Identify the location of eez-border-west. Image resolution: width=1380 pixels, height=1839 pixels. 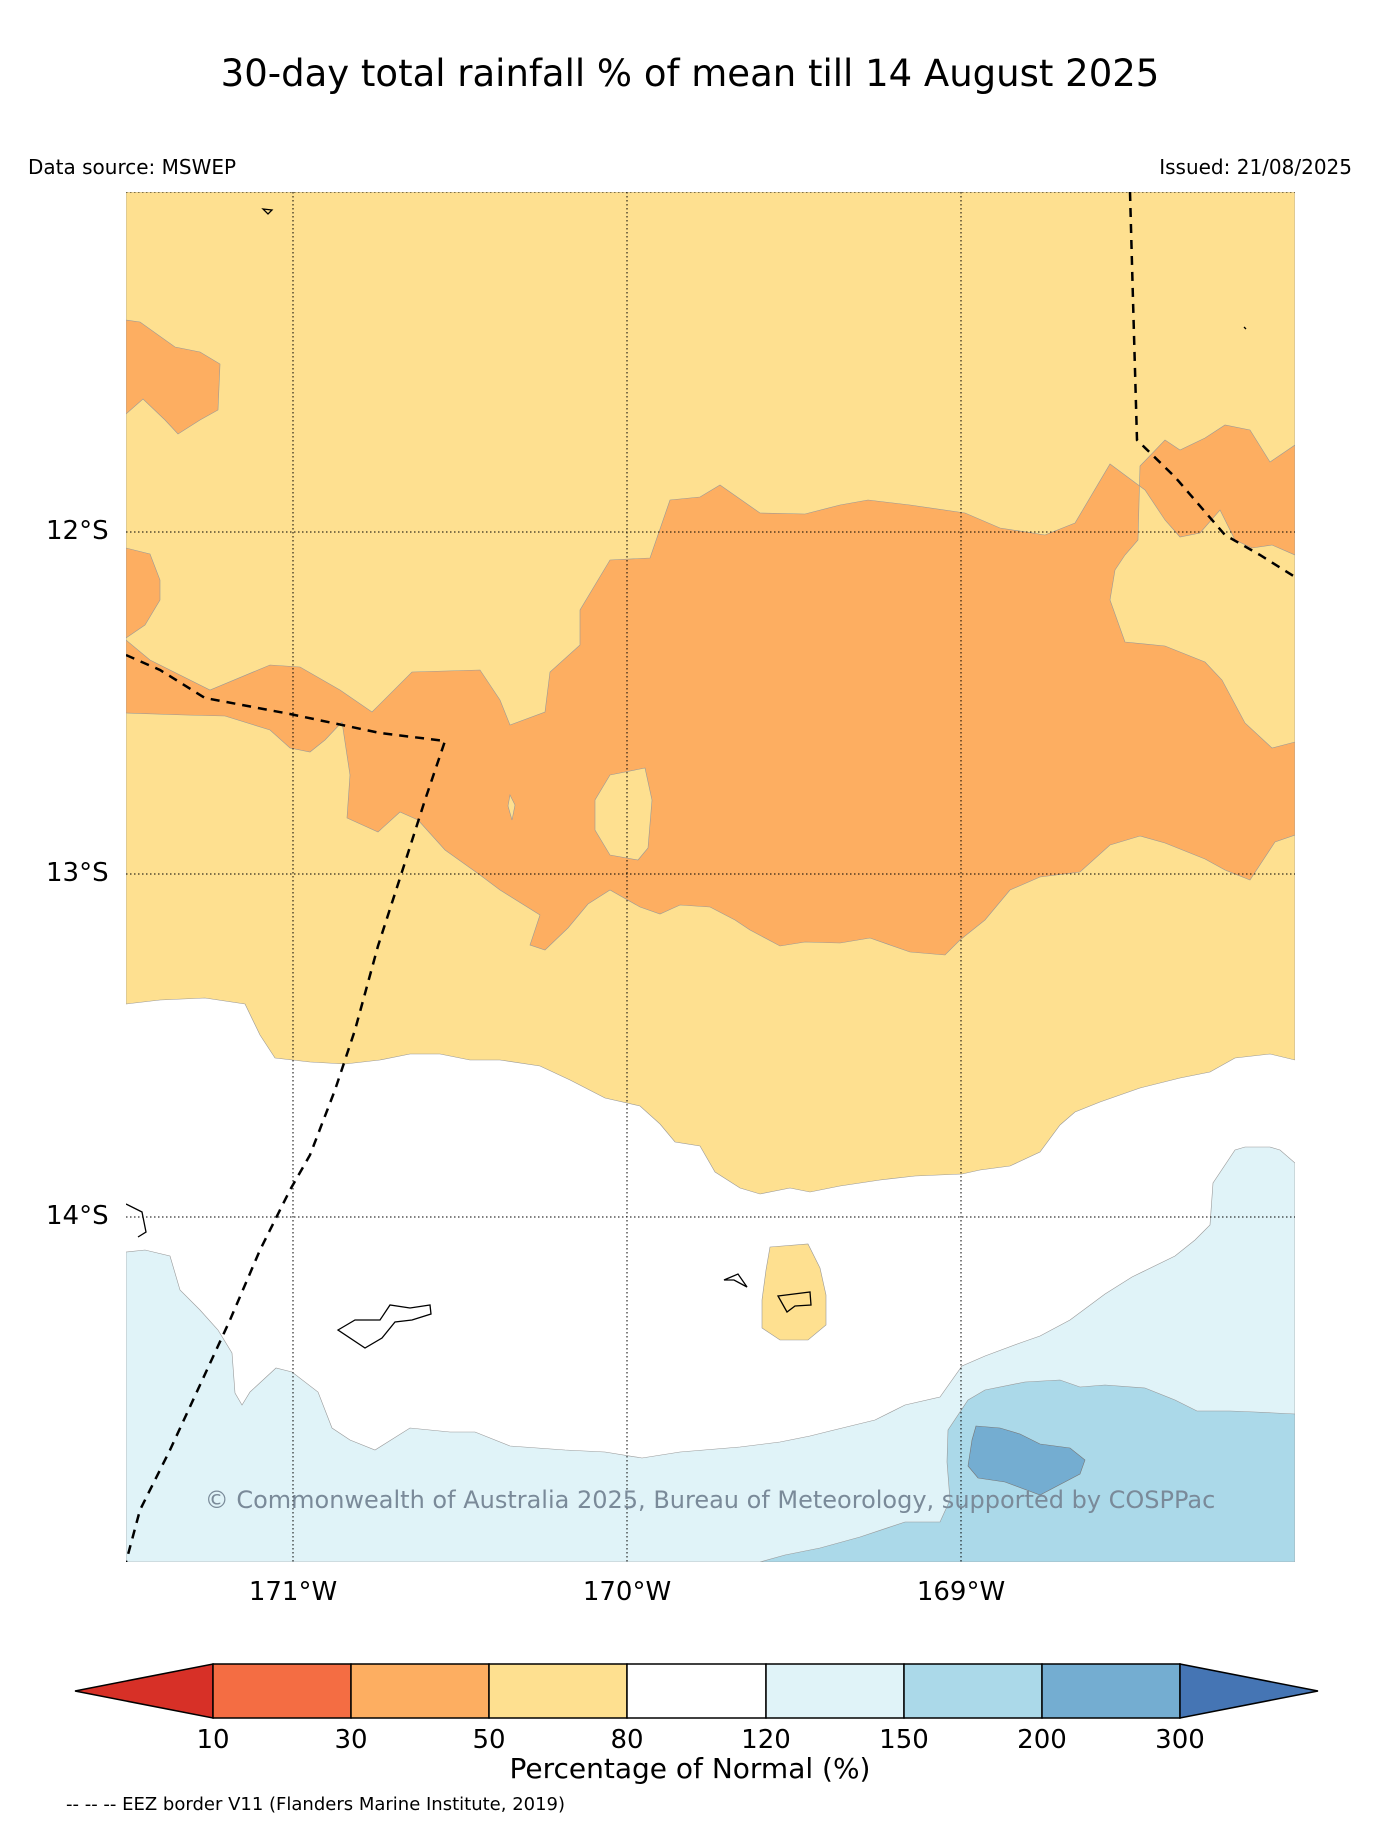
(286, 1107).